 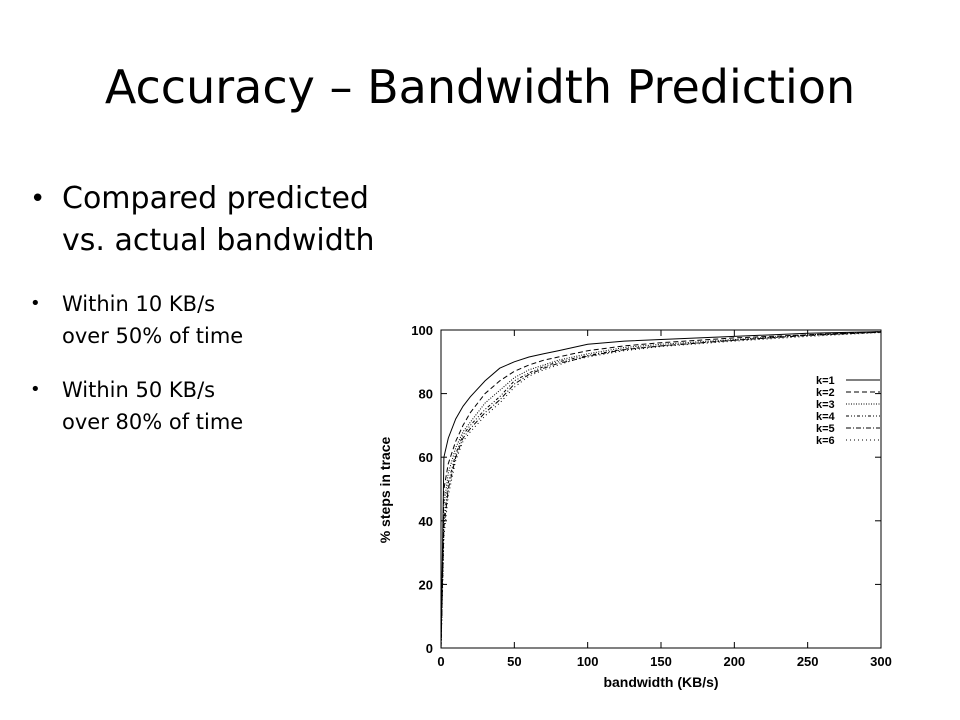 What do you see at coordinates (848, 411) in the screenshot?
I see `chart-legend: k=1k=2k=3k=4k=5k=6` at bounding box center [848, 411].